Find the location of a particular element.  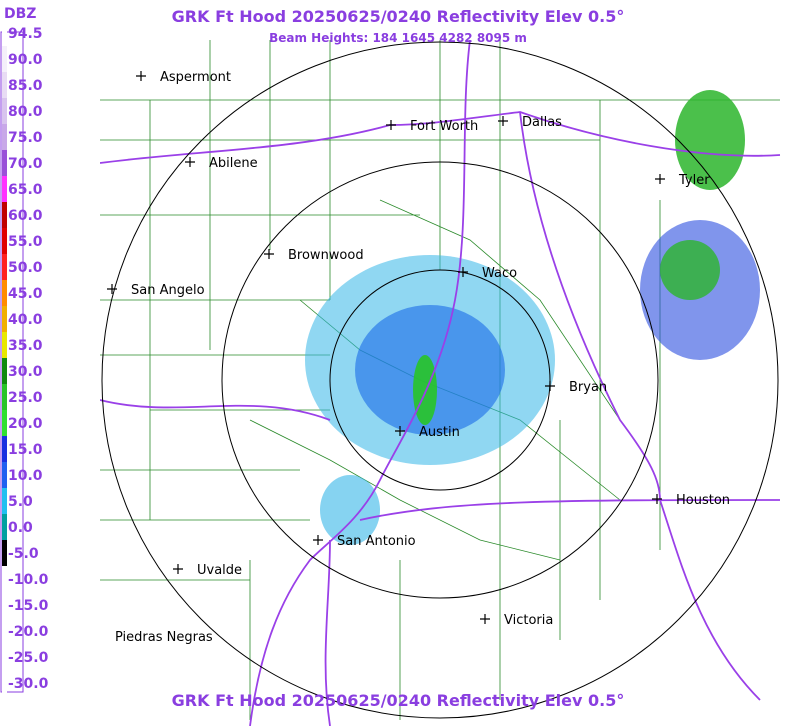

city-label: Tyler is located at coordinates (694, 180).